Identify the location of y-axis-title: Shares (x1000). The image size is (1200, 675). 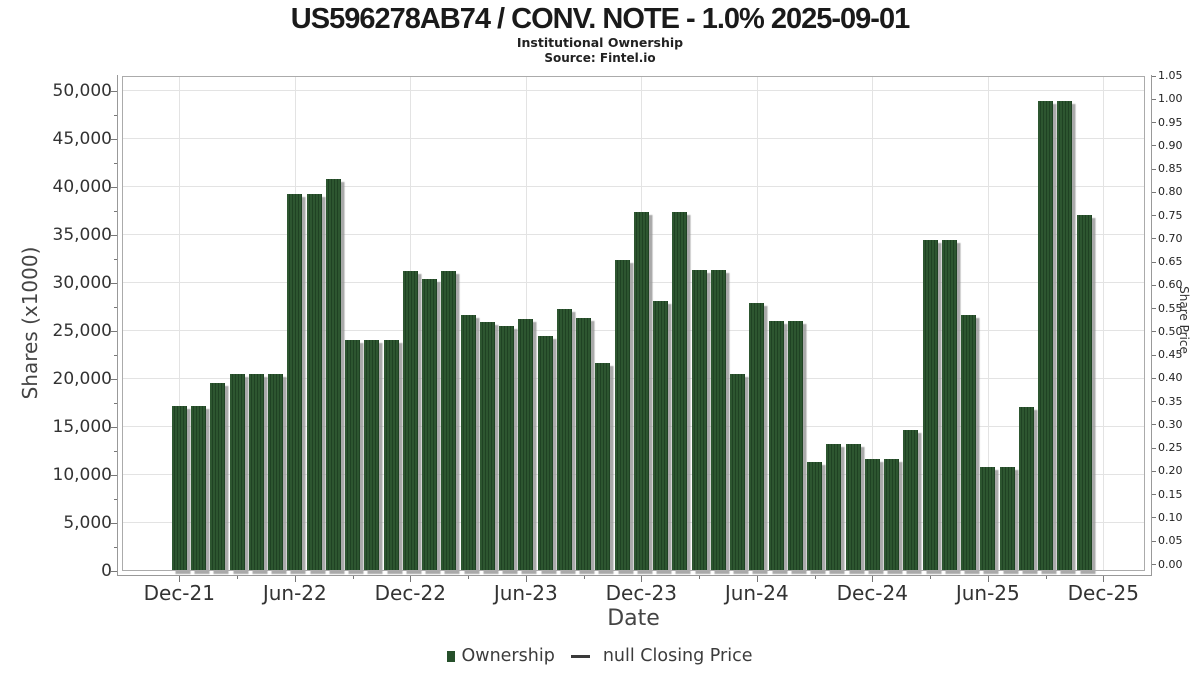
(30, 323).